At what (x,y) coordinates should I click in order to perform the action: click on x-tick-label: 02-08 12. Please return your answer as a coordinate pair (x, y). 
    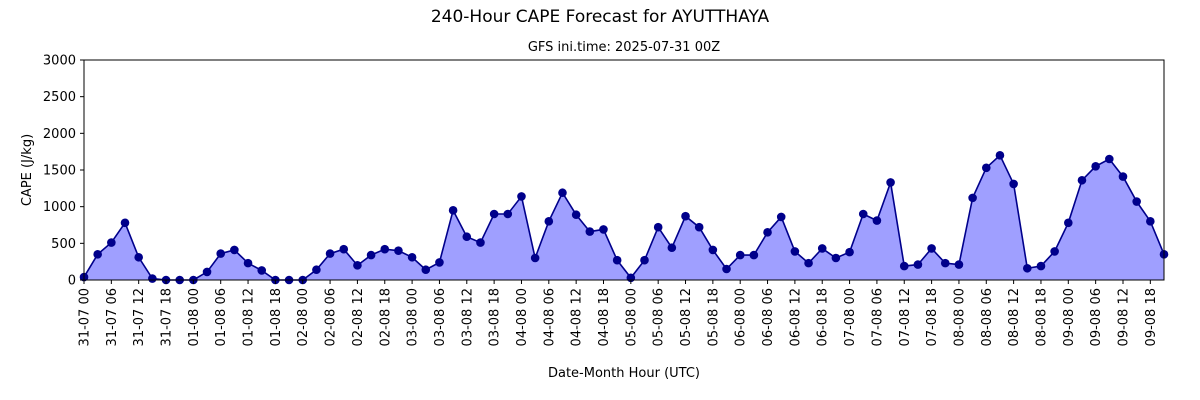
    Looking at the image, I should click on (358, 317).